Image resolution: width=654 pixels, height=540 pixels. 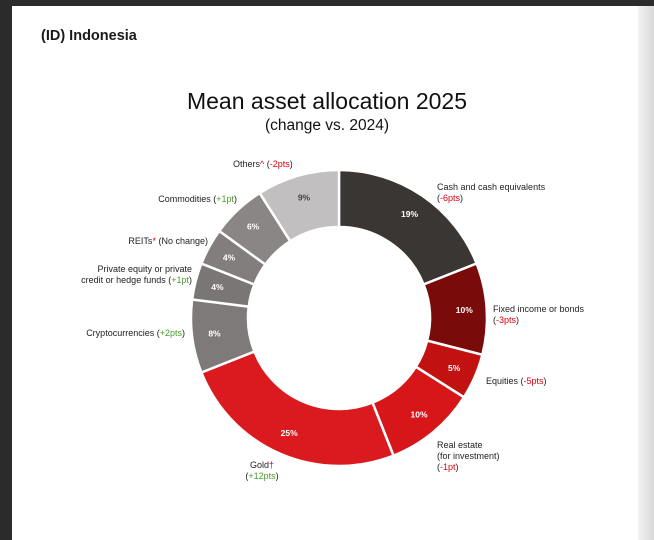 What do you see at coordinates (327, 101) in the screenshot?
I see `chart-title: Mean asset allocation 2025` at bounding box center [327, 101].